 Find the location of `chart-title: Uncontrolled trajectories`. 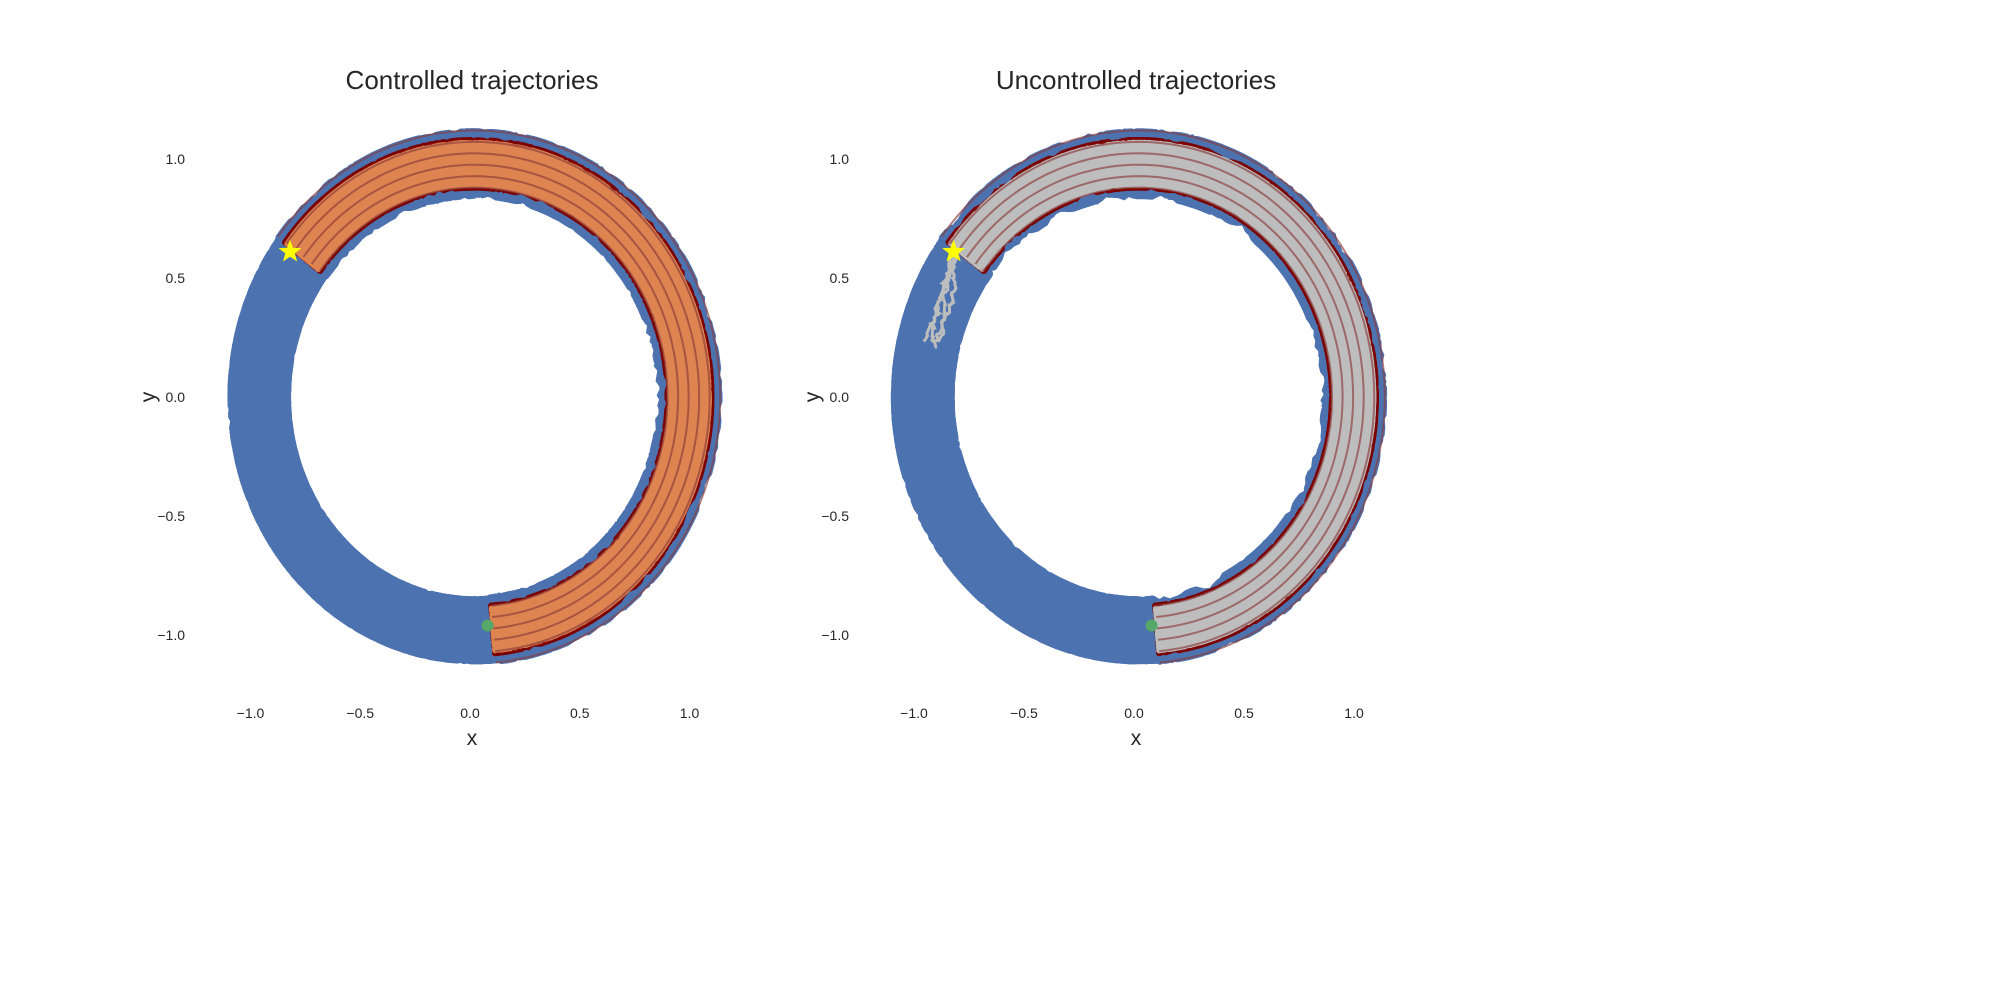

chart-title: Uncontrolled trajectories is located at coordinates (1136, 80).